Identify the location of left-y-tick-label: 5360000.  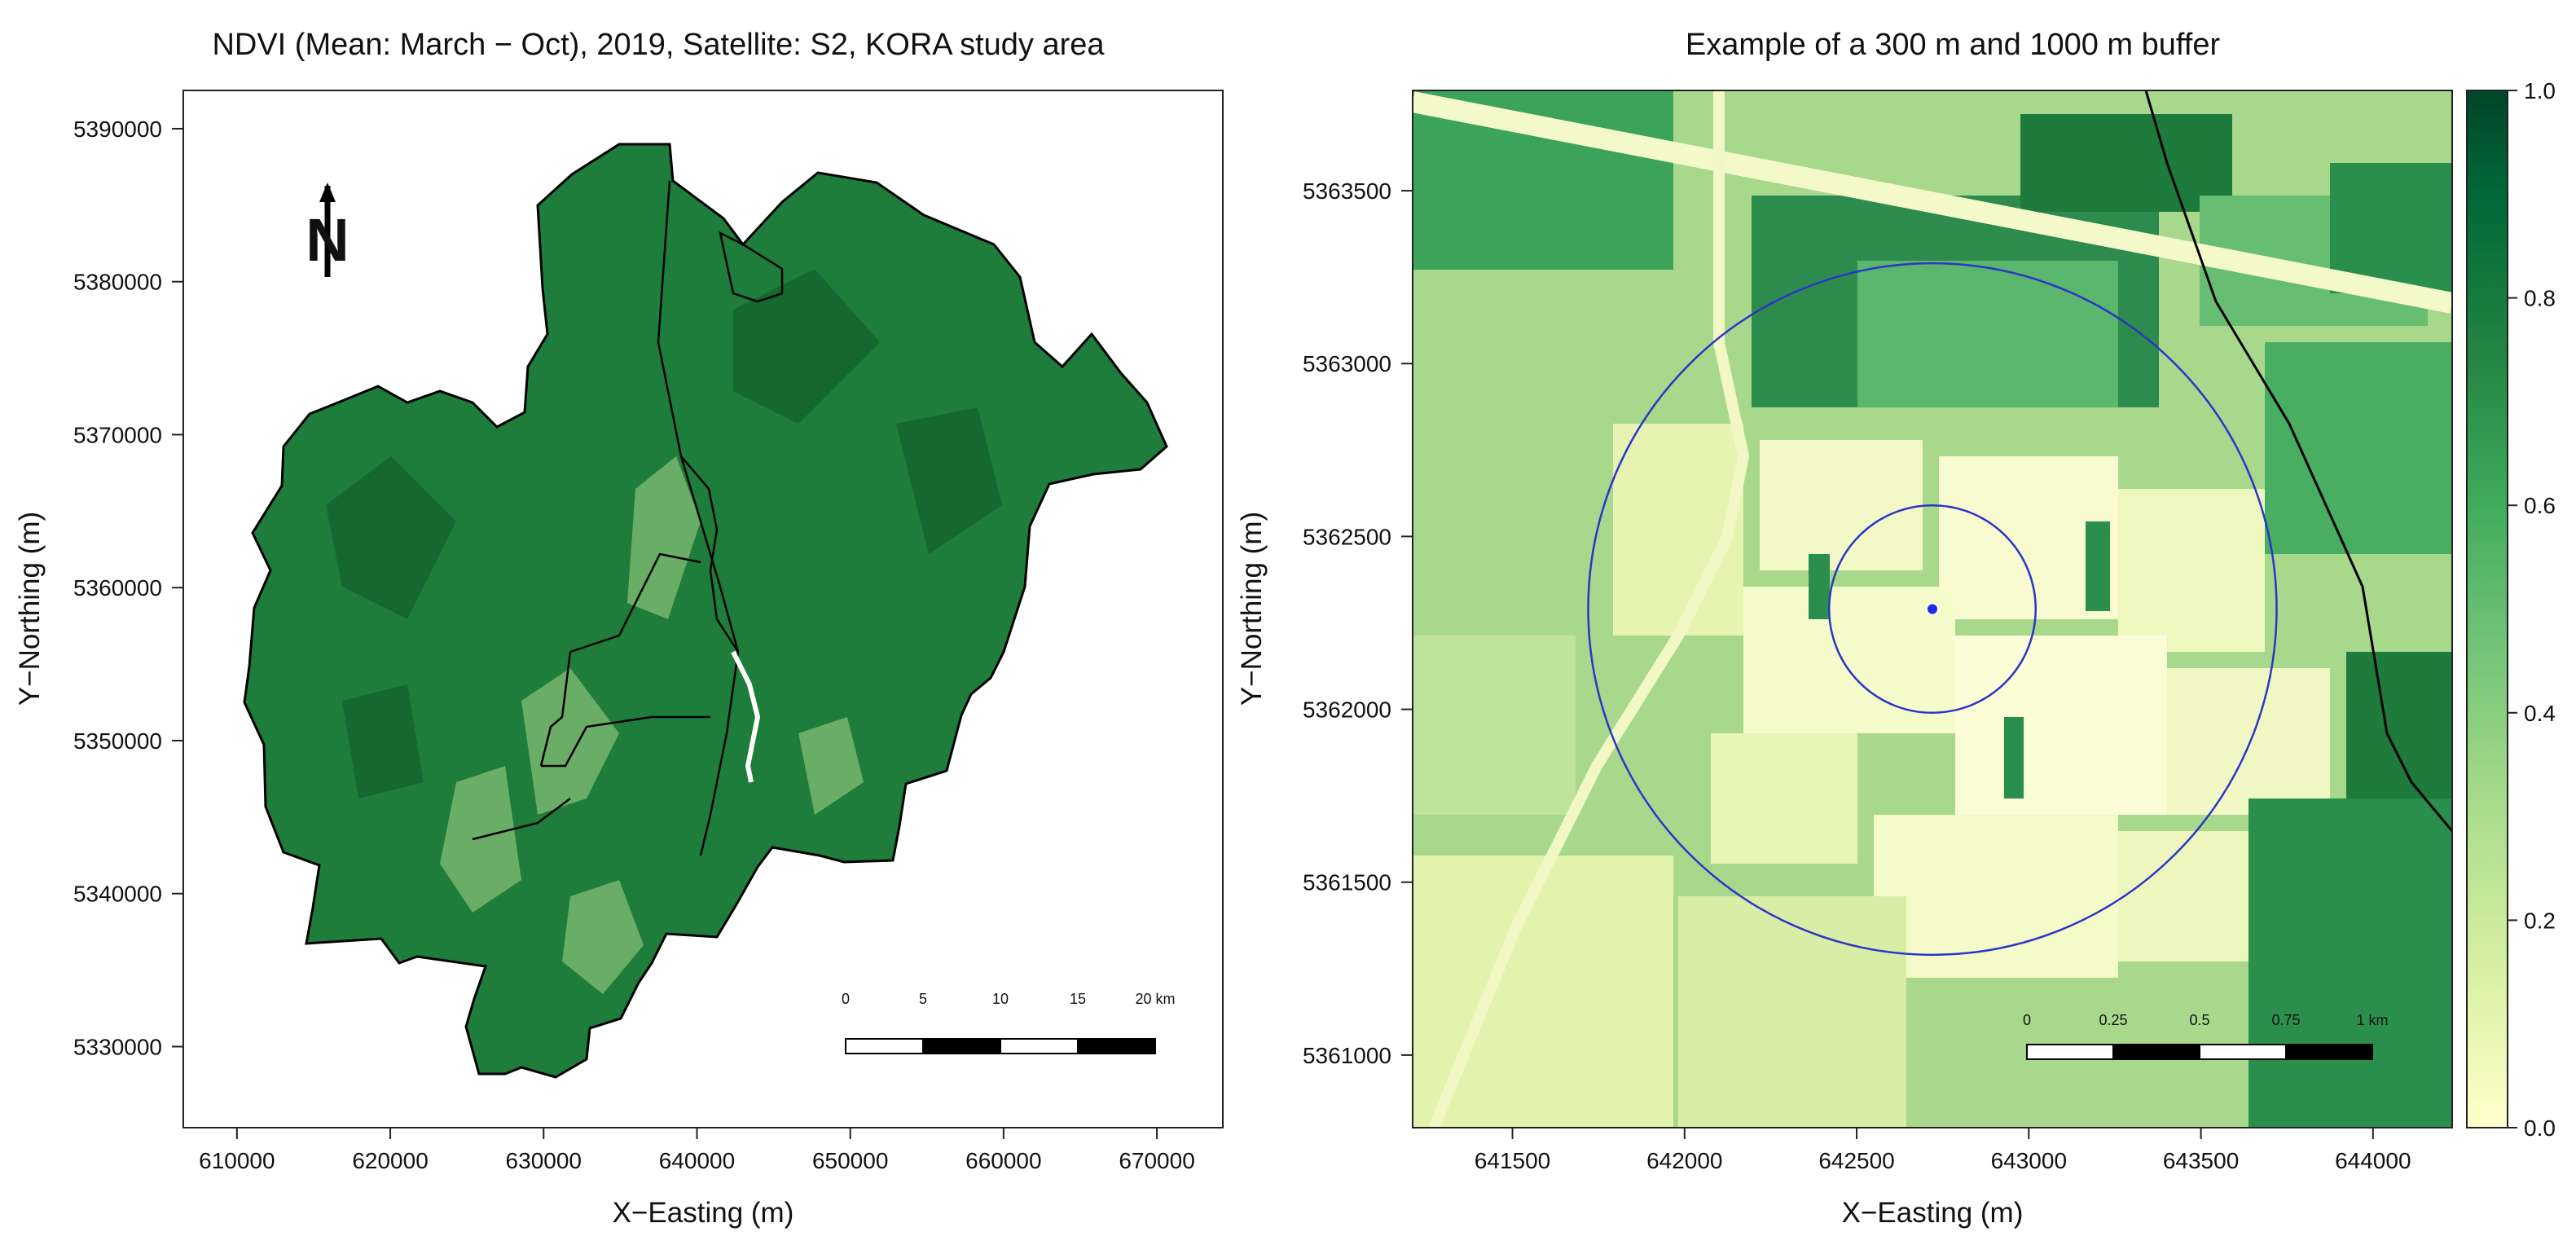
(117, 588).